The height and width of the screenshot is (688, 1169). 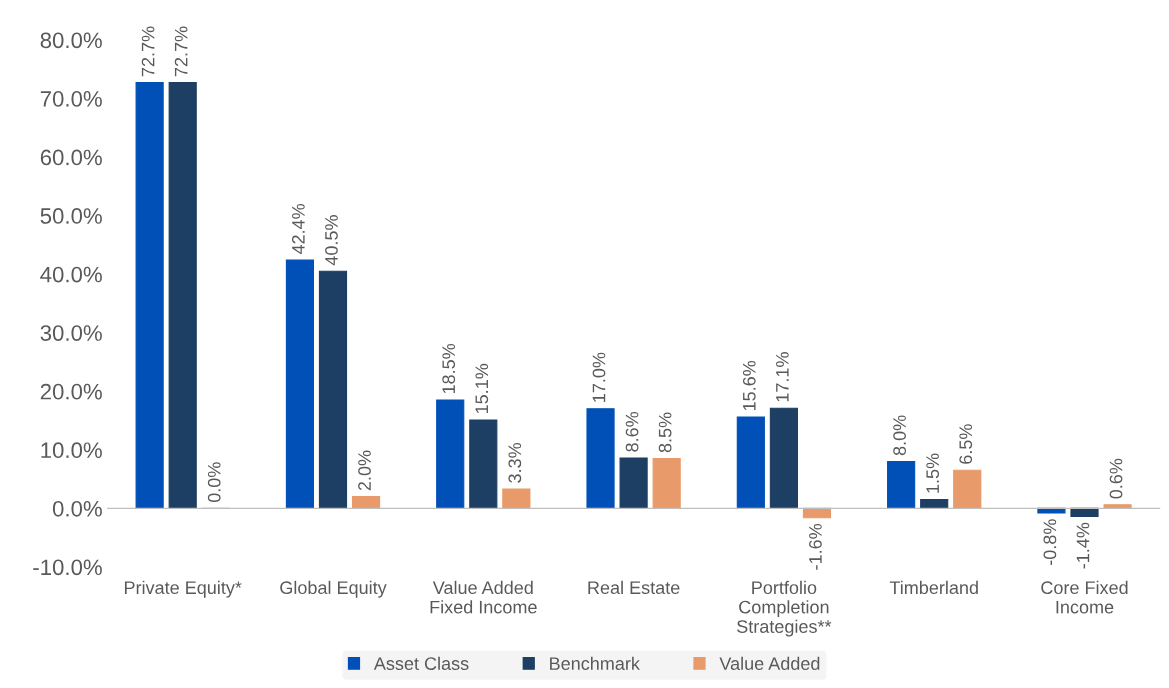 What do you see at coordinates (214, 482) in the screenshot?
I see `data-label: 0.0%` at bounding box center [214, 482].